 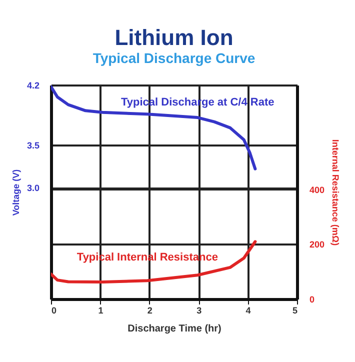 What do you see at coordinates (33, 85) in the screenshot?
I see `y-tick-label: 4.2` at bounding box center [33, 85].